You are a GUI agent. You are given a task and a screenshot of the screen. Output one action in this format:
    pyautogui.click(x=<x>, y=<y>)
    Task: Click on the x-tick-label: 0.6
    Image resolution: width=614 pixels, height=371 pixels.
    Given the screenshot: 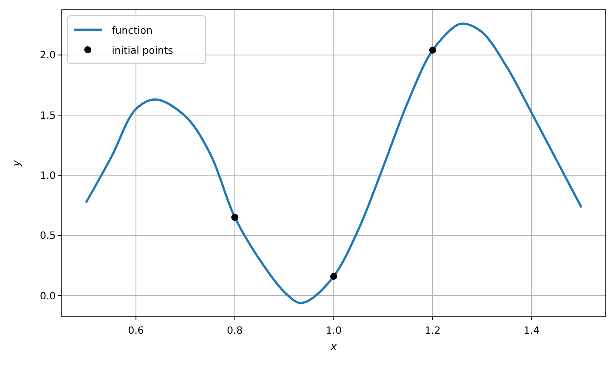 What is the action you would take?
    pyautogui.click(x=136, y=331)
    